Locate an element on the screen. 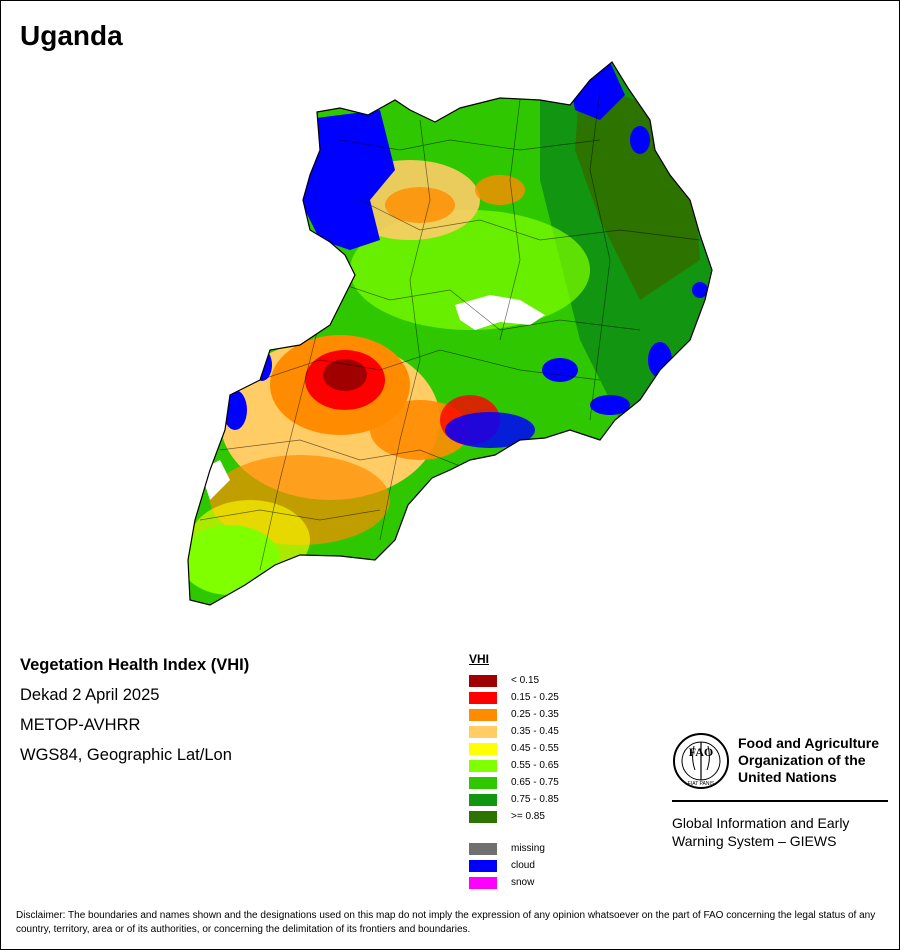 This screenshot has width=900, height=950. legend-label: 0.45 - 0.55 is located at coordinates (535, 748).